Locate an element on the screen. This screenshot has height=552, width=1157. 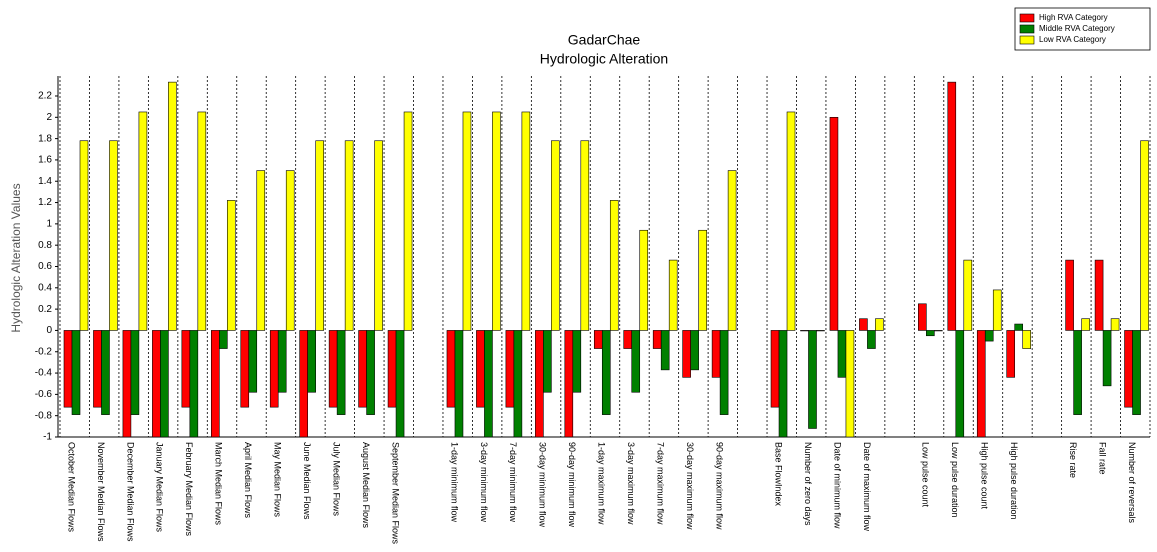
x-tick-label: Date of maximum flow is located at coordinates (867, 487).